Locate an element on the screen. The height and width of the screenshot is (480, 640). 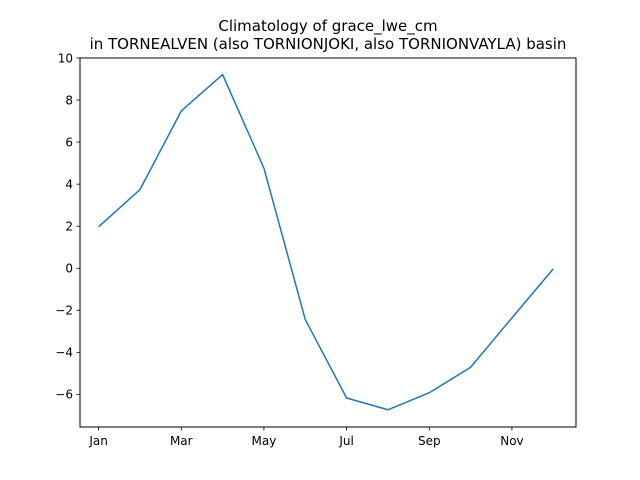
y-tick-label: 6 is located at coordinates (69, 142).